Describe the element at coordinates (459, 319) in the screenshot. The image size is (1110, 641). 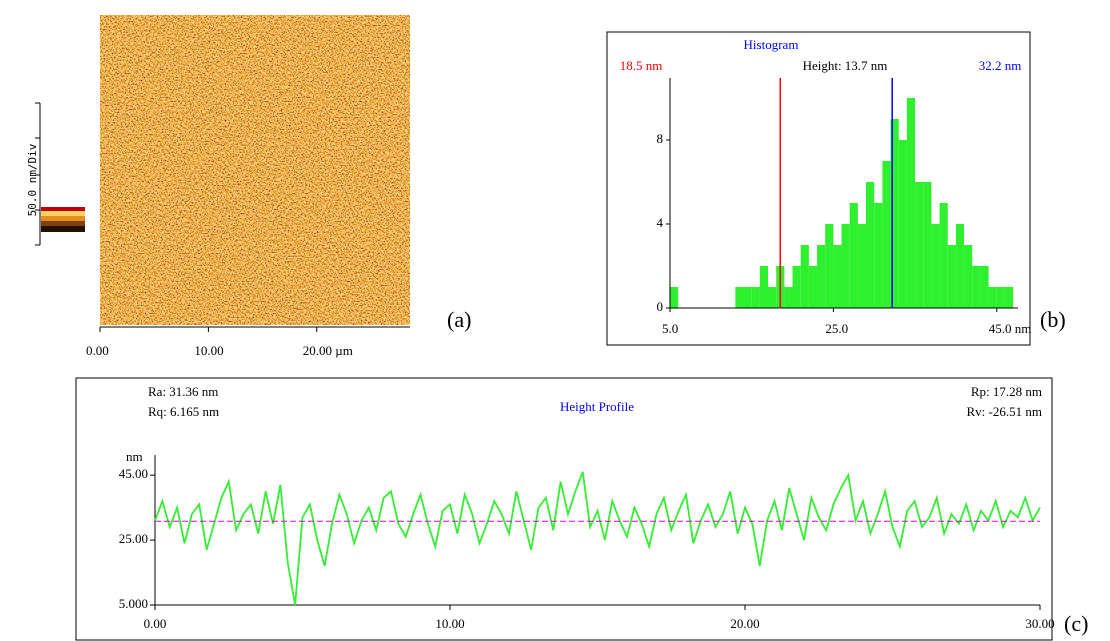
I see `panel-label: (a)` at that location.